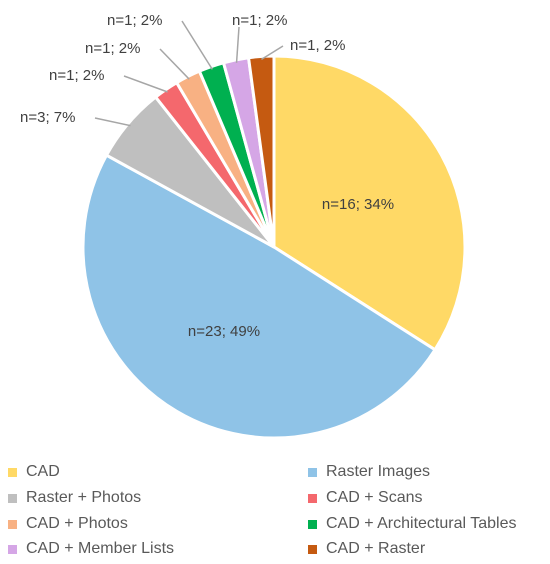 This screenshot has height=564, width=550. What do you see at coordinates (112, 48) in the screenshot?
I see `data-label-cad-photos: n=1; 2%` at bounding box center [112, 48].